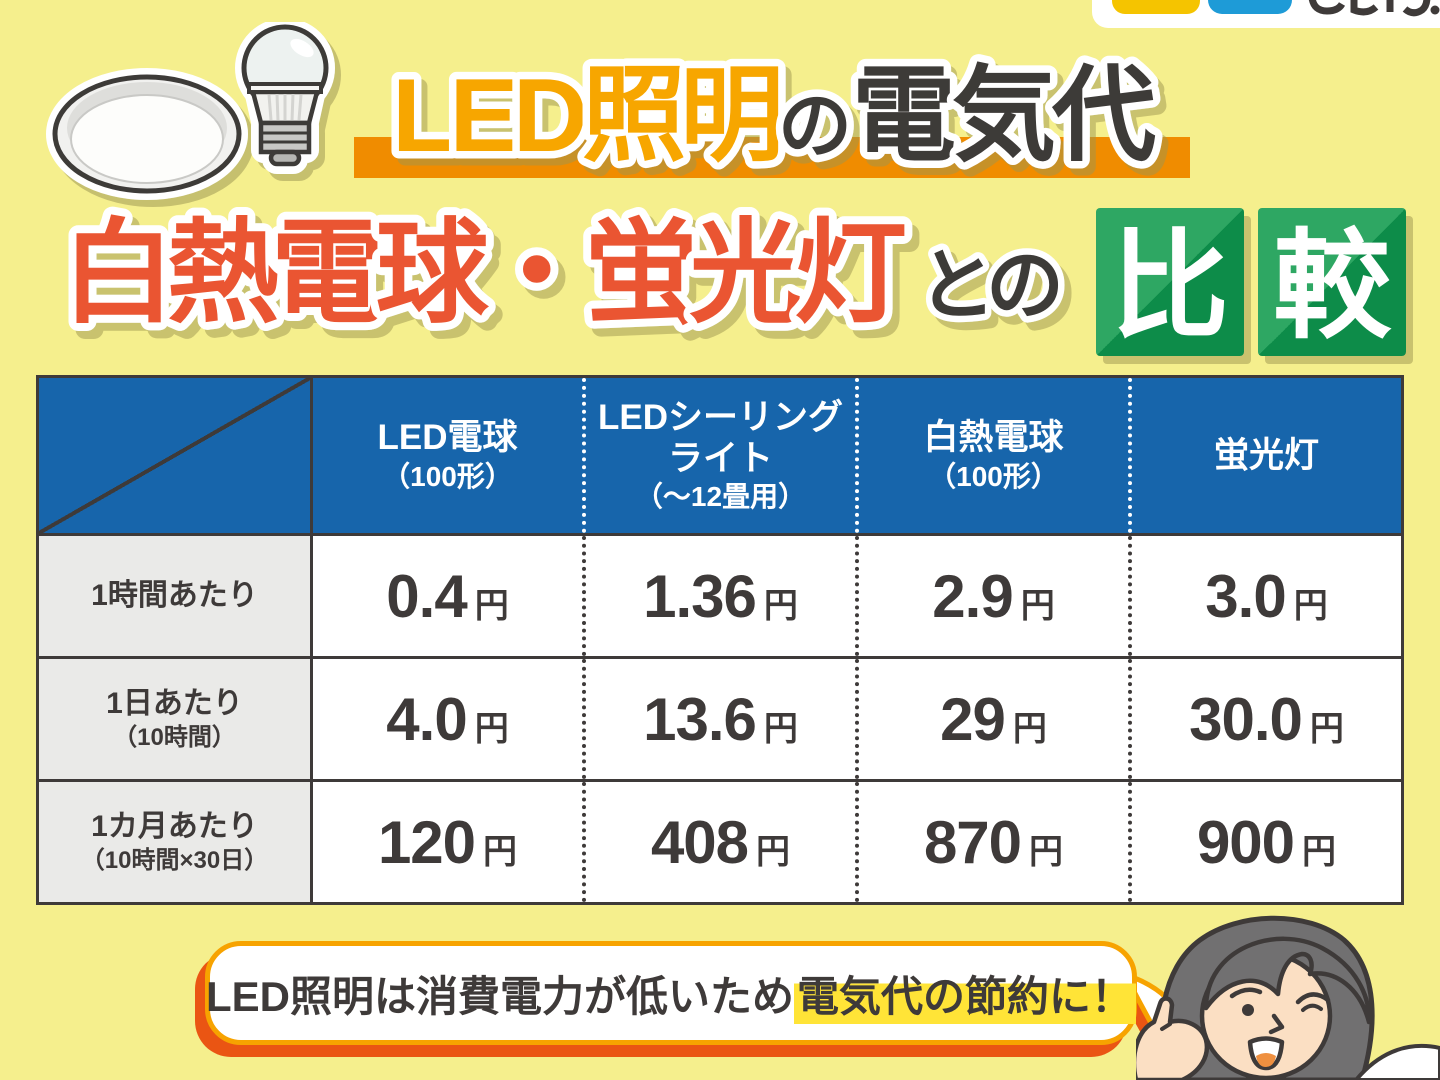 This screenshot has height=1080, width=1440. What do you see at coordinates (174, 860) in the screenshot?
I see `row-sublabel: （10時間×30日）` at bounding box center [174, 860].